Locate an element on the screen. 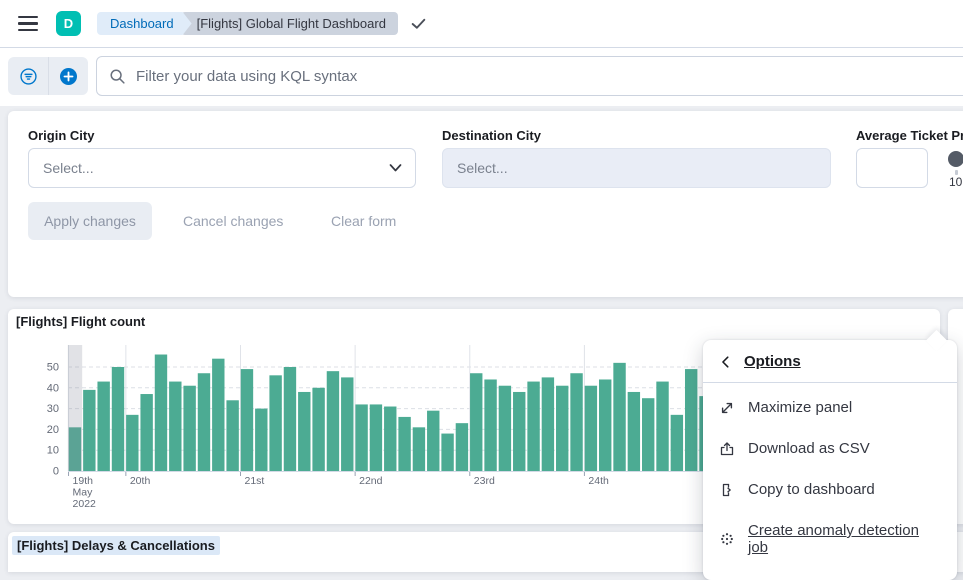 The height and width of the screenshot is (580, 963). svg-text: 10 is located at coordinates (53, 451).